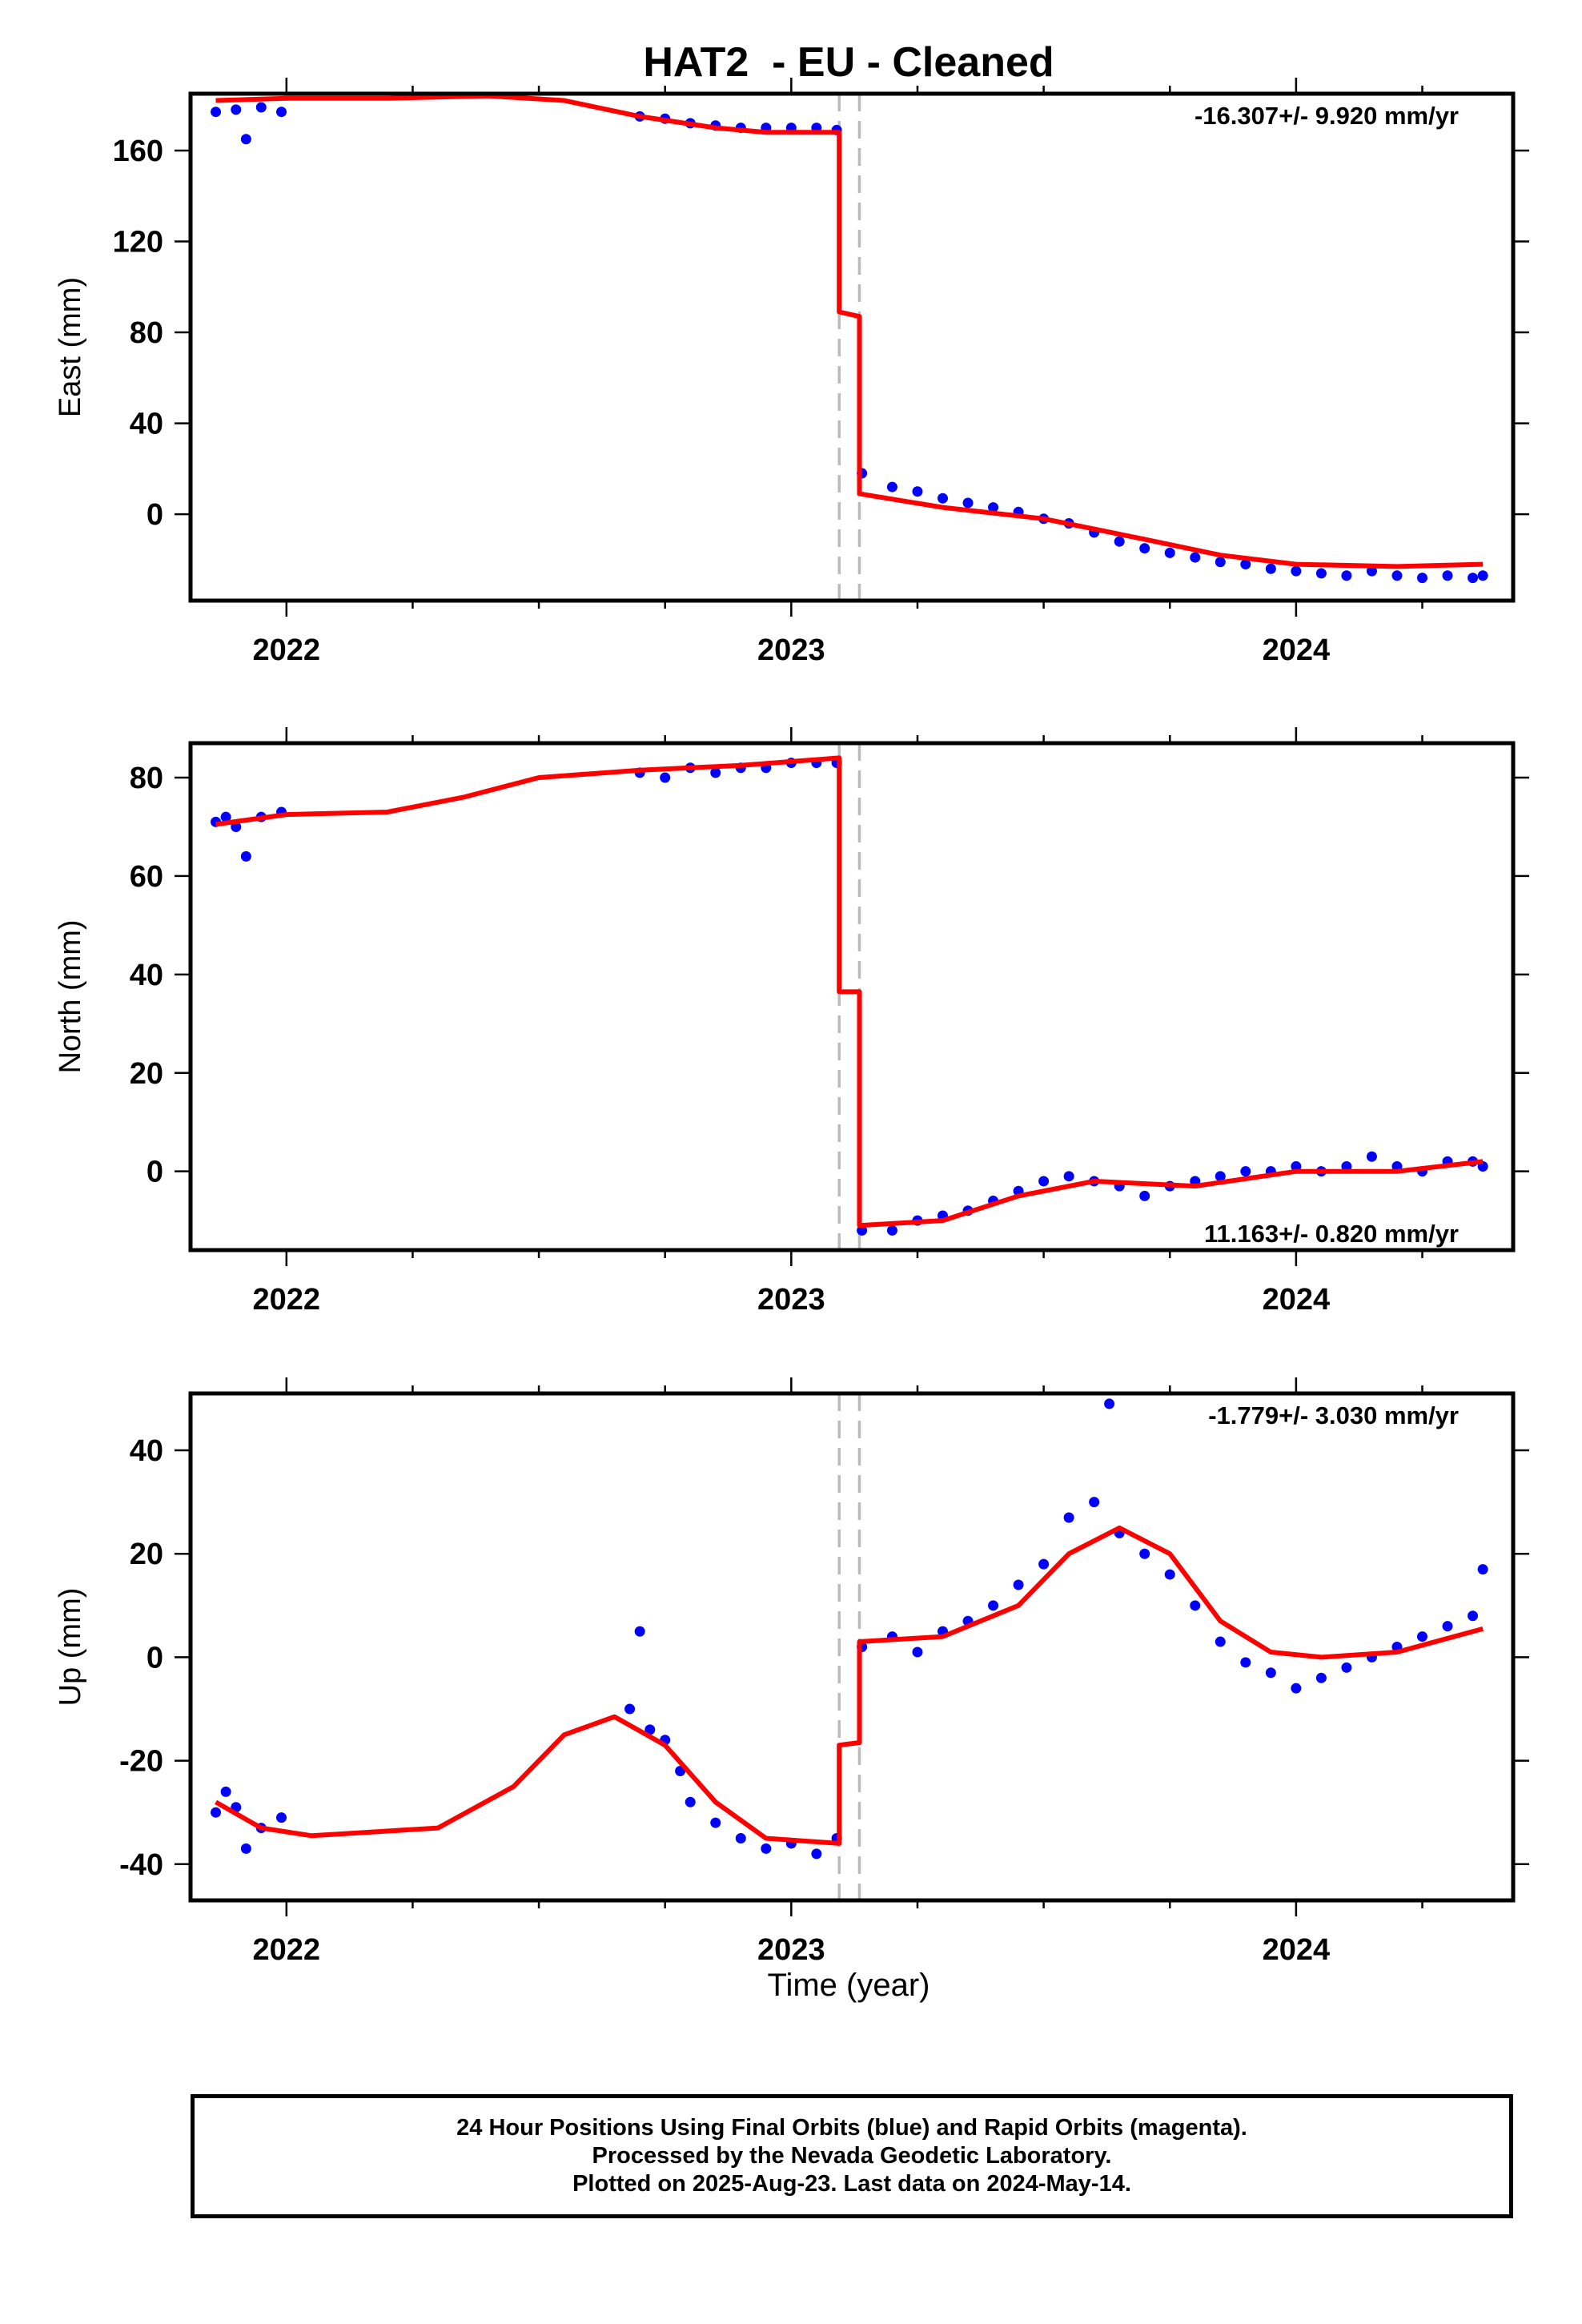  Describe the element at coordinates (287, 1950) in the screenshot. I see `up-x-tick-label: 2022` at that location.